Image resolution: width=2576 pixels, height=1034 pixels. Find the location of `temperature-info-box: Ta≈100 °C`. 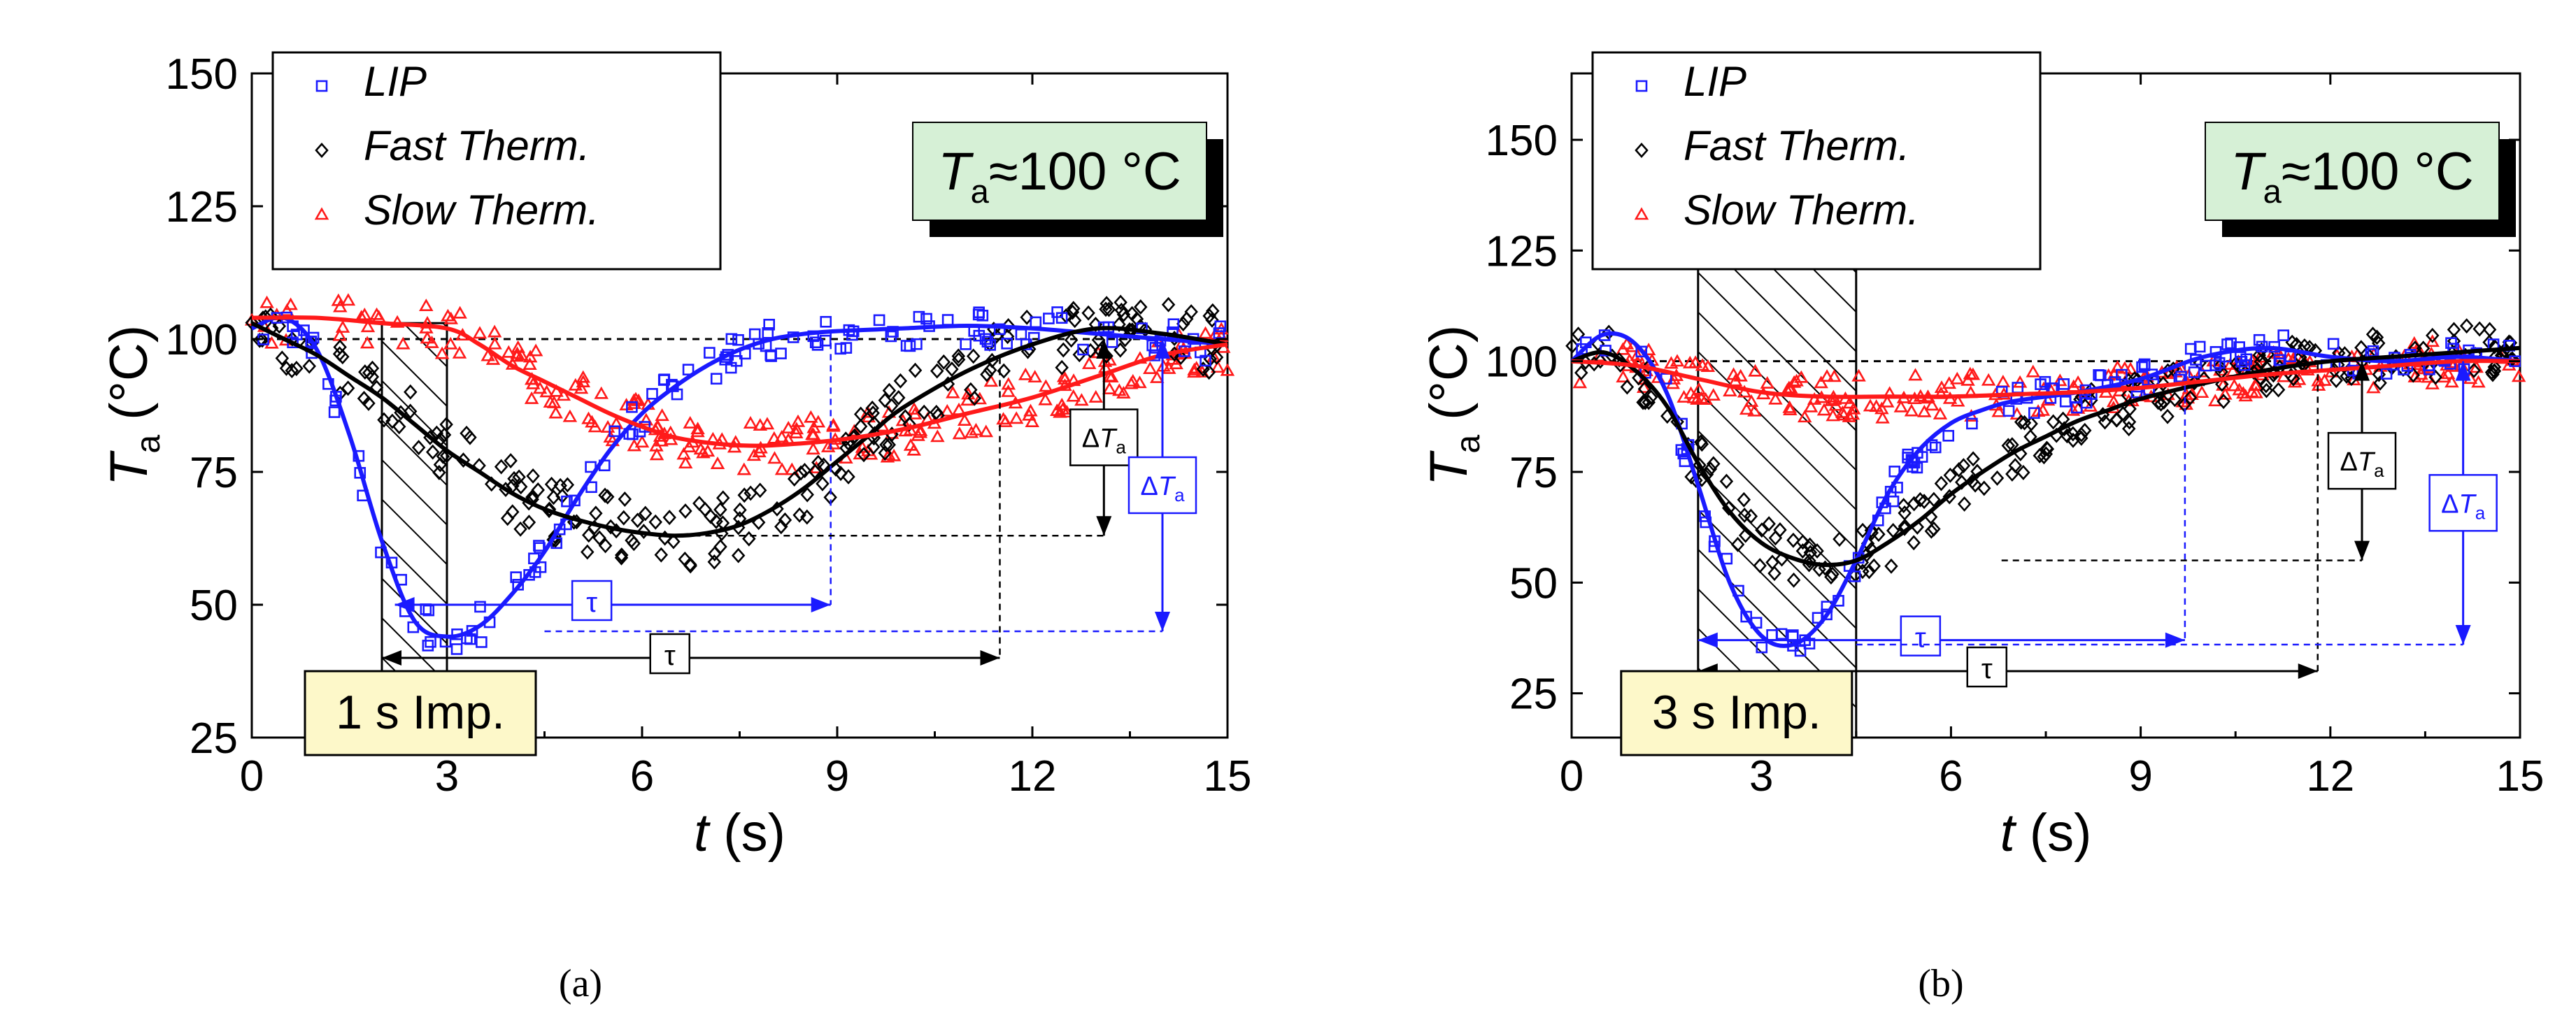

temperature-info-box: Ta≈100 °C is located at coordinates (2360, 179).